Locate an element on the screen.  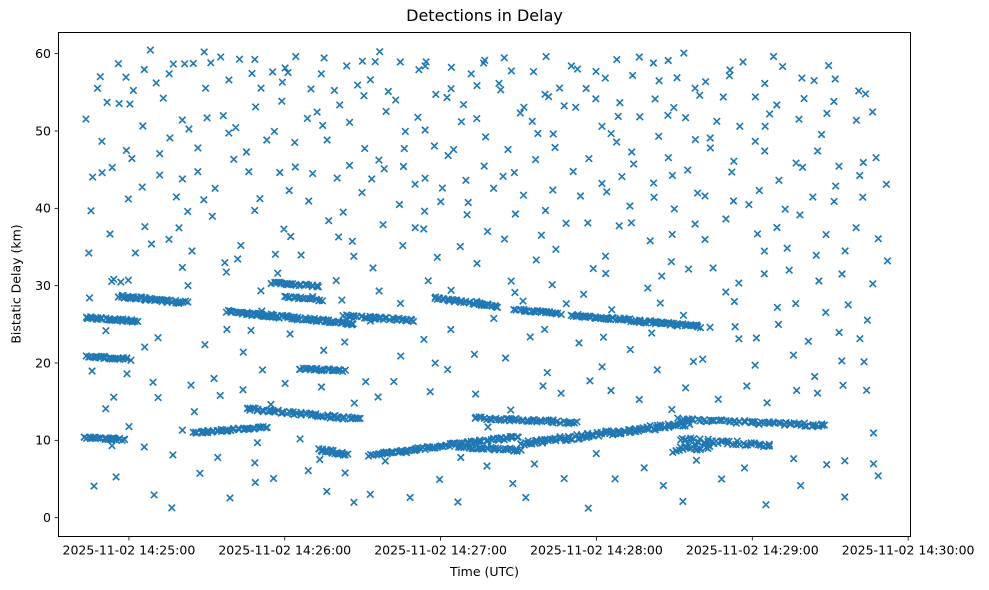
y-tick-label: 0 is located at coordinates (47, 517).